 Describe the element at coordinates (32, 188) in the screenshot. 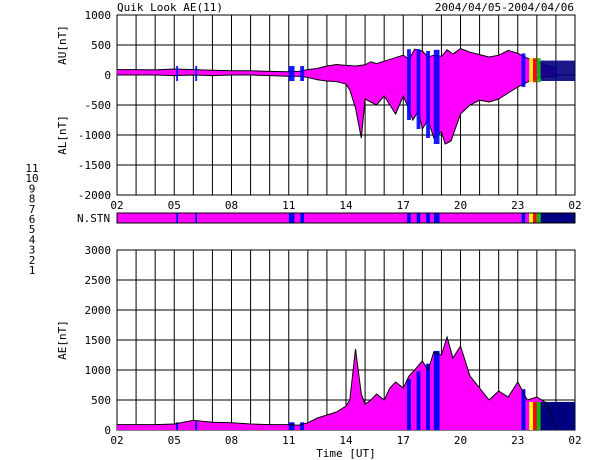

I see `legend-entry-9: 9` at that location.